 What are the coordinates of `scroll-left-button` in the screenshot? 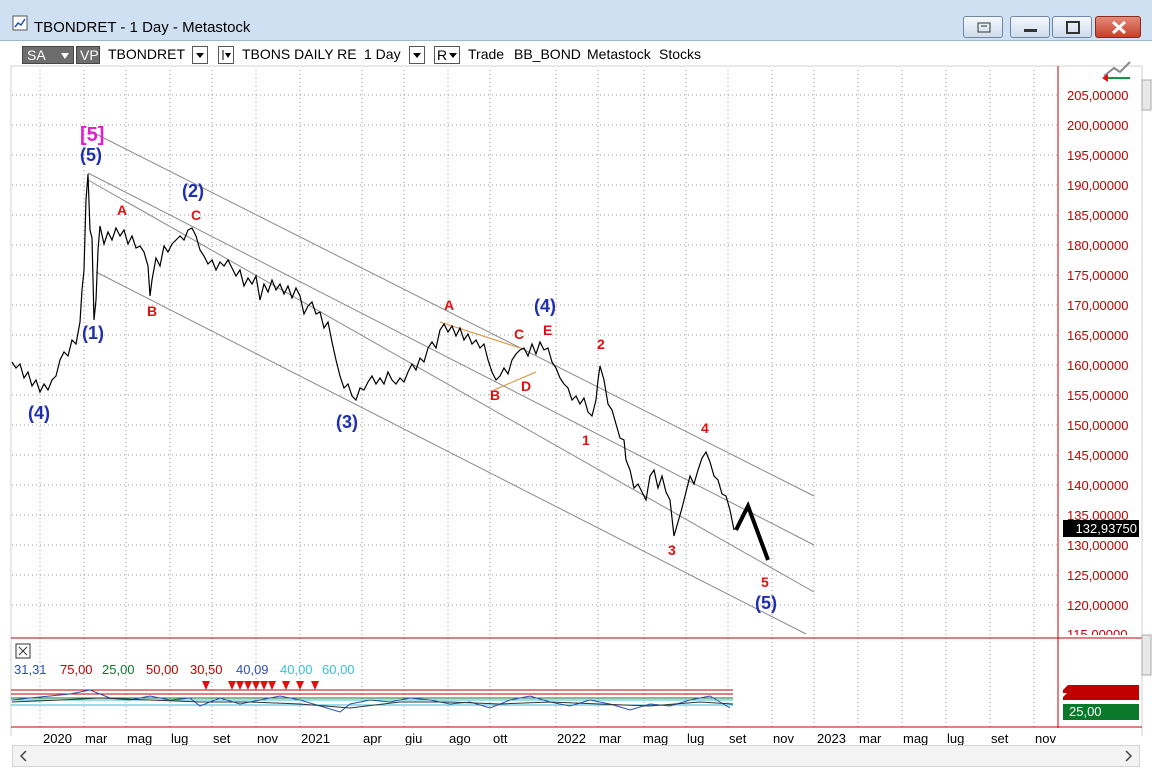 It's located at (24, 756).